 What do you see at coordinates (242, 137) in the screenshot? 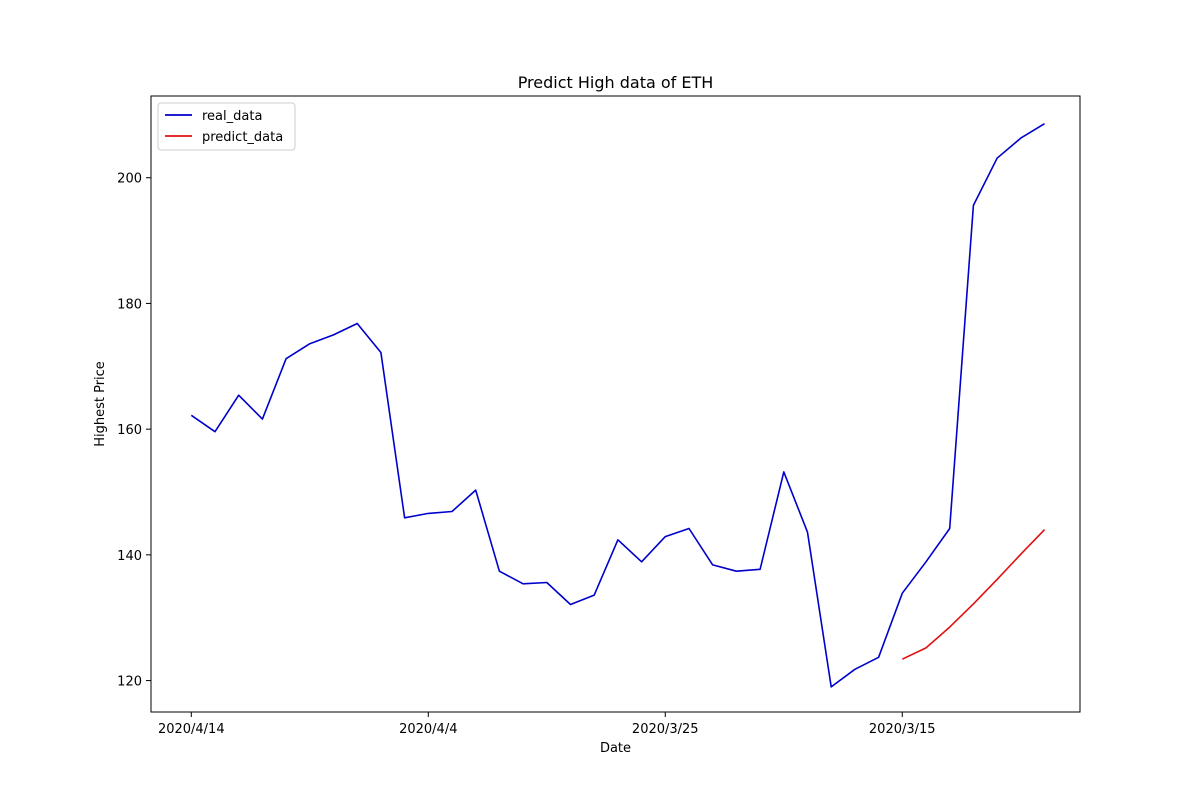
I see `legend-label: predict_data` at bounding box center [242, 137].